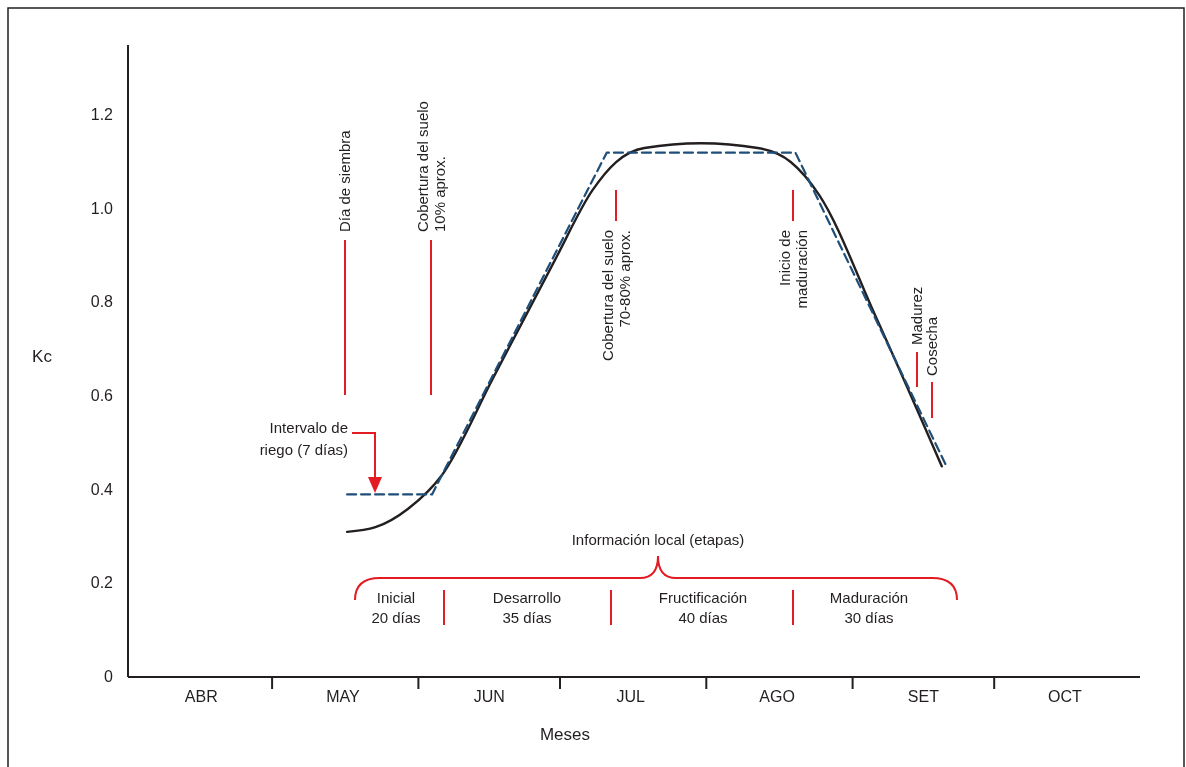 The image size is (1186, 767). I want to click on annotation: Madurez, so click(916, 315).